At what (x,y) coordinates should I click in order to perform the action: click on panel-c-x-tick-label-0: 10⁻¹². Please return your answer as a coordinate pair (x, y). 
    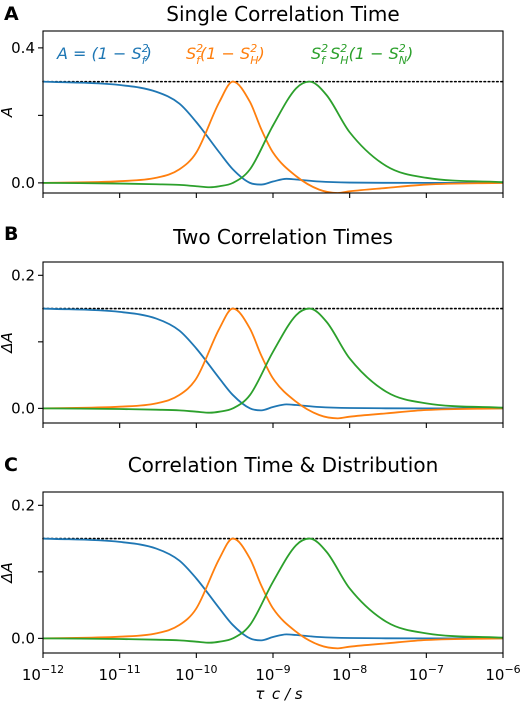
    Looking at the image, I should click on (43, 673).